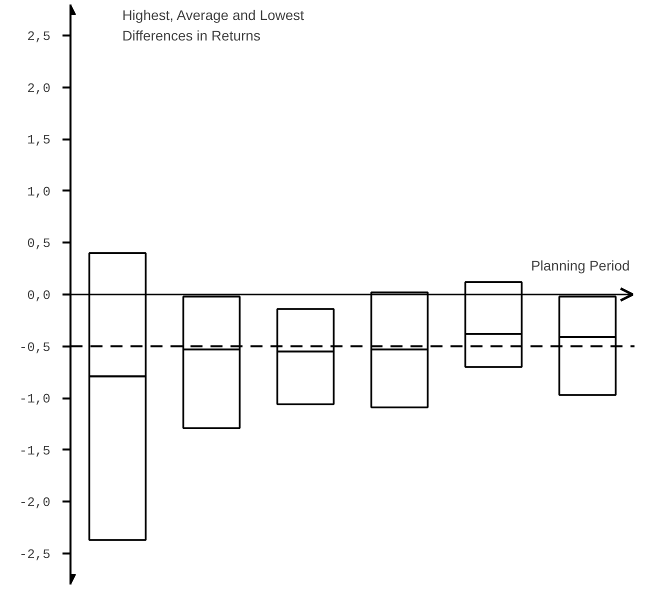 The width and height of the screenshot is (646, 595). I want to click on y-tick-label: -0,5, so click(35, 347).